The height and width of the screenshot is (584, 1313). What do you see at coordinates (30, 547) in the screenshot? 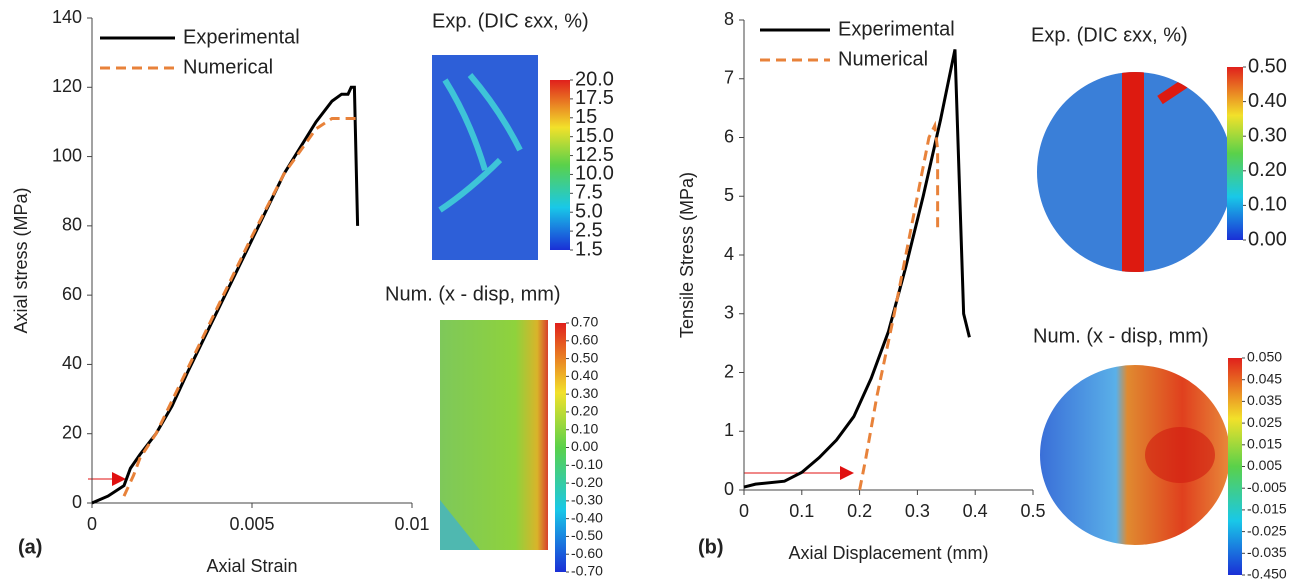
I see `panel-label: (a)` at bounding box center [30, 547].